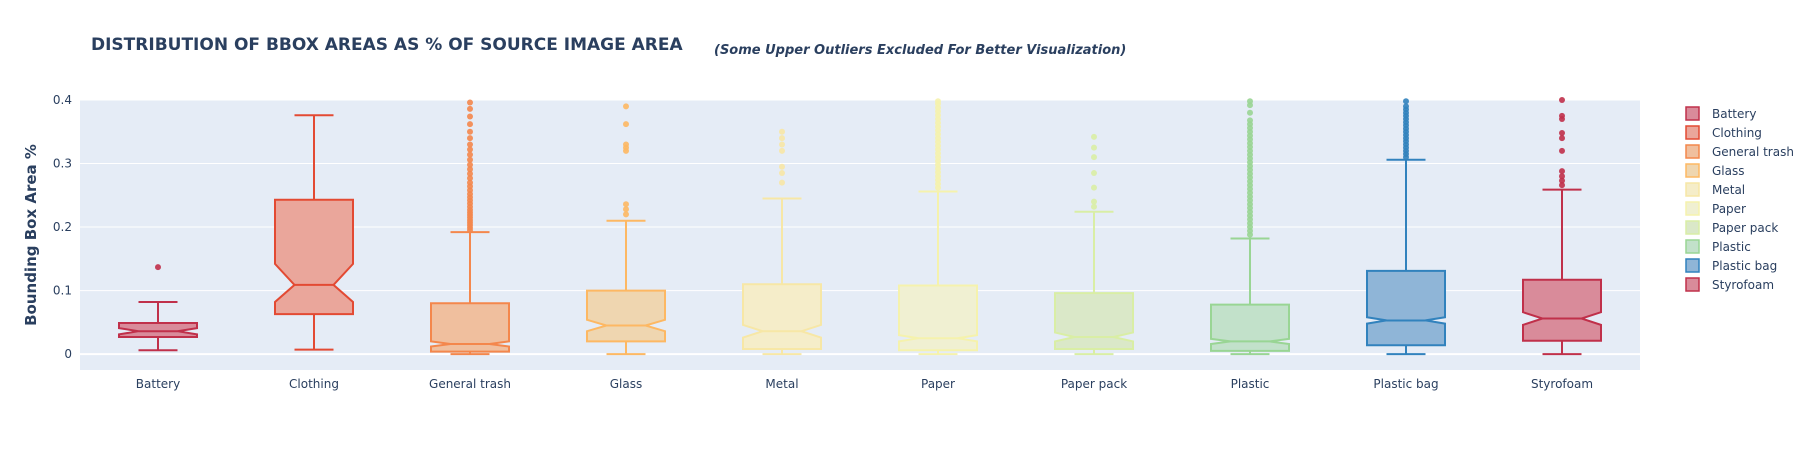 The width and height of the screenshot is (1811, 454). Describe the element at coordinates (1405, 384) in the screenshot. I see `x-tick-label: Plastic bag` at that location.